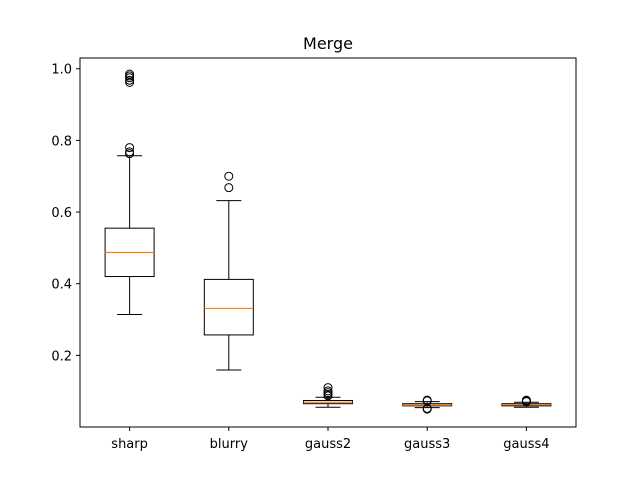  What do you see at coordinates (229, 444) in the screenshot?
I see `x-tick-label: blurry` at bounding box center [229, 444].